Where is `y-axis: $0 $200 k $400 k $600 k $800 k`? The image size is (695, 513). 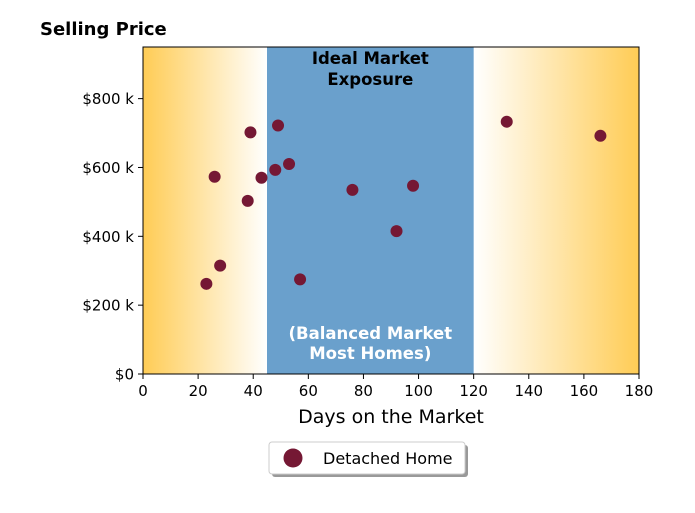 y-axis: $0 $200 k $400 k $600 k $800 k is located at coordinates (112, 237).